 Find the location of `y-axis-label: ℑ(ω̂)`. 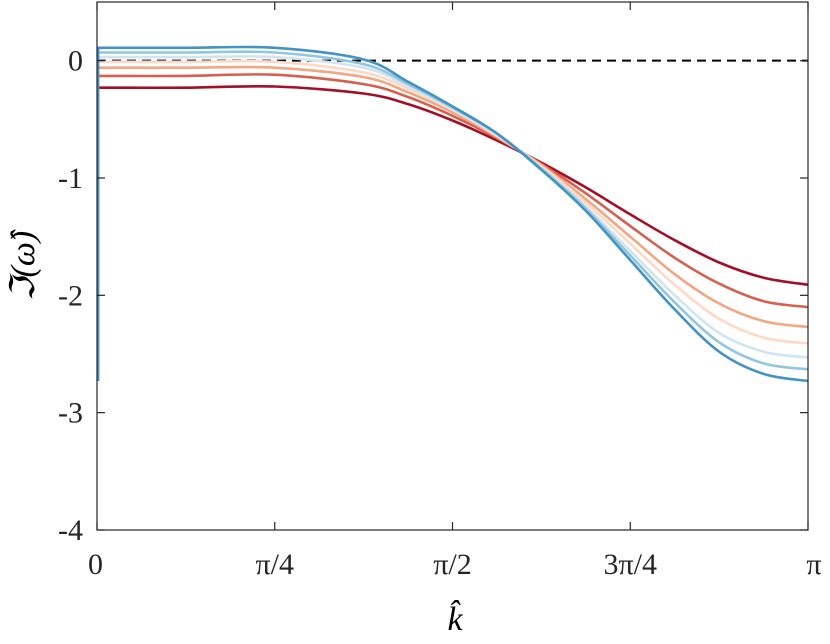

y-axis-label: ℑ(ω̂) is located at coordinates (23, 265).